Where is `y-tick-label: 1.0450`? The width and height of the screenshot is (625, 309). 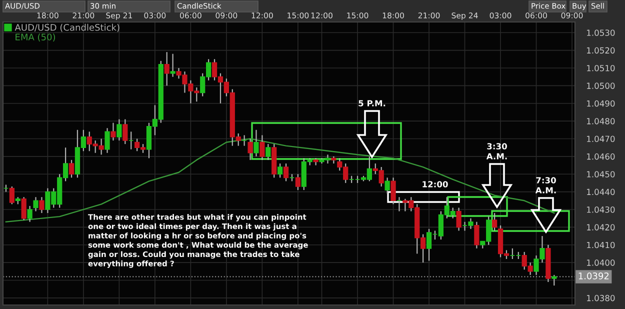 y-tick-label: 1.0450 is located at coordinates (601, 174).